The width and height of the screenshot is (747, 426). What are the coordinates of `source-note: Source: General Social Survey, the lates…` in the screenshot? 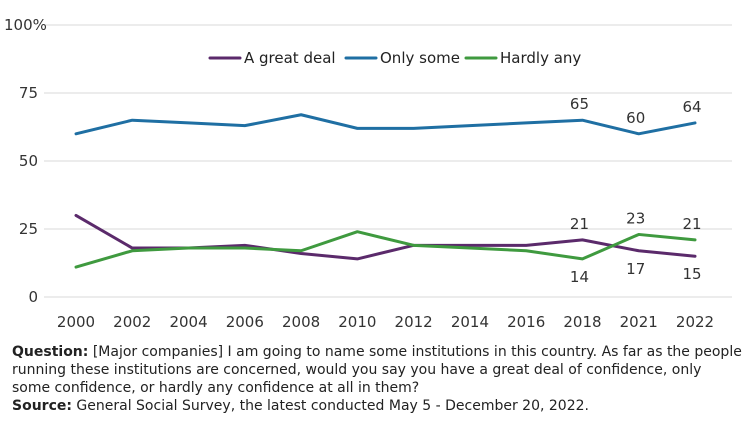 It's located at (377, 406).